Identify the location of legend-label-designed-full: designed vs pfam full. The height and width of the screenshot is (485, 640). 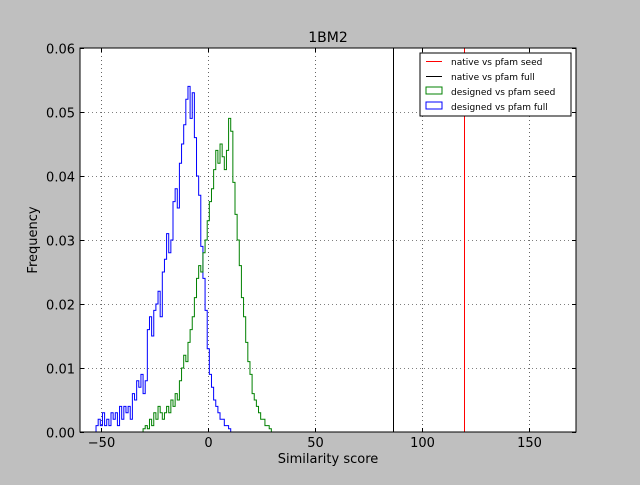
(499, 108).